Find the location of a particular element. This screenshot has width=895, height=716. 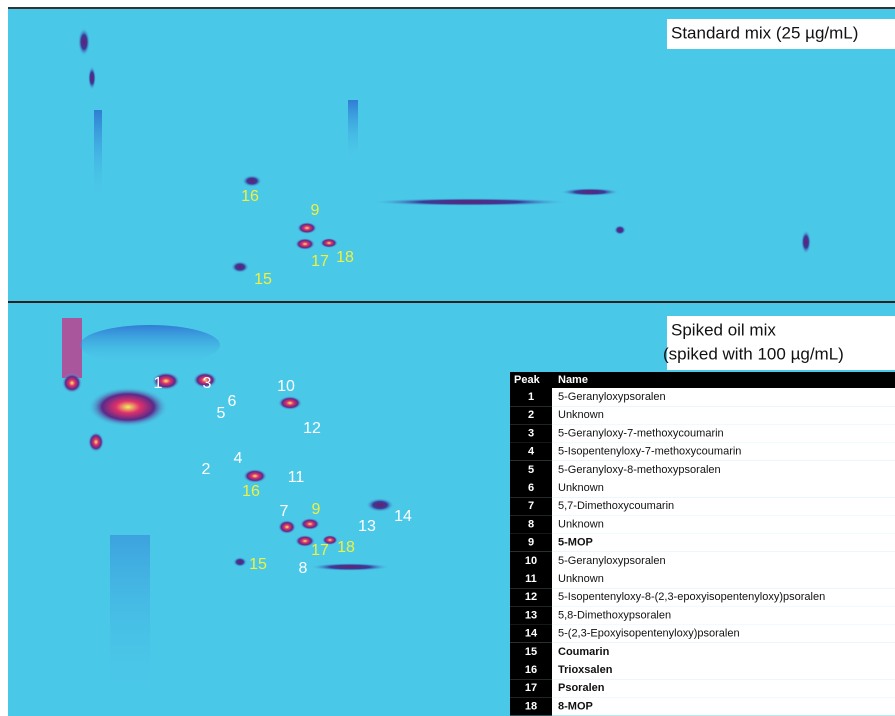

peak-number: 1 is located at coordinates (531, 397).